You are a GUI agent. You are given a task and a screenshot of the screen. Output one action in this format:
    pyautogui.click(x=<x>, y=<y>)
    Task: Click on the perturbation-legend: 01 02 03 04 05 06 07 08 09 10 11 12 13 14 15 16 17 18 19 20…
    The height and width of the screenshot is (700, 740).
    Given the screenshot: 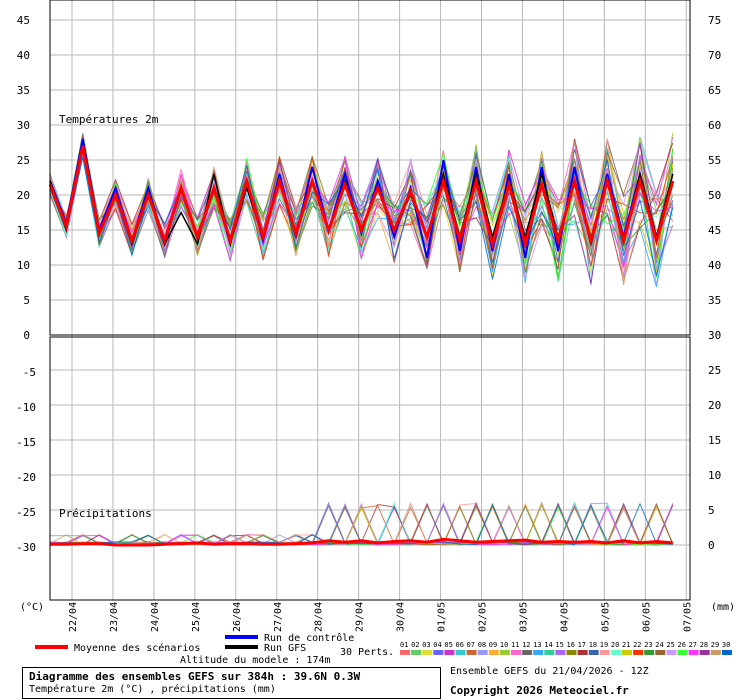 What is the action you would take?
    pyautogui.click(x=566, y=648)
    